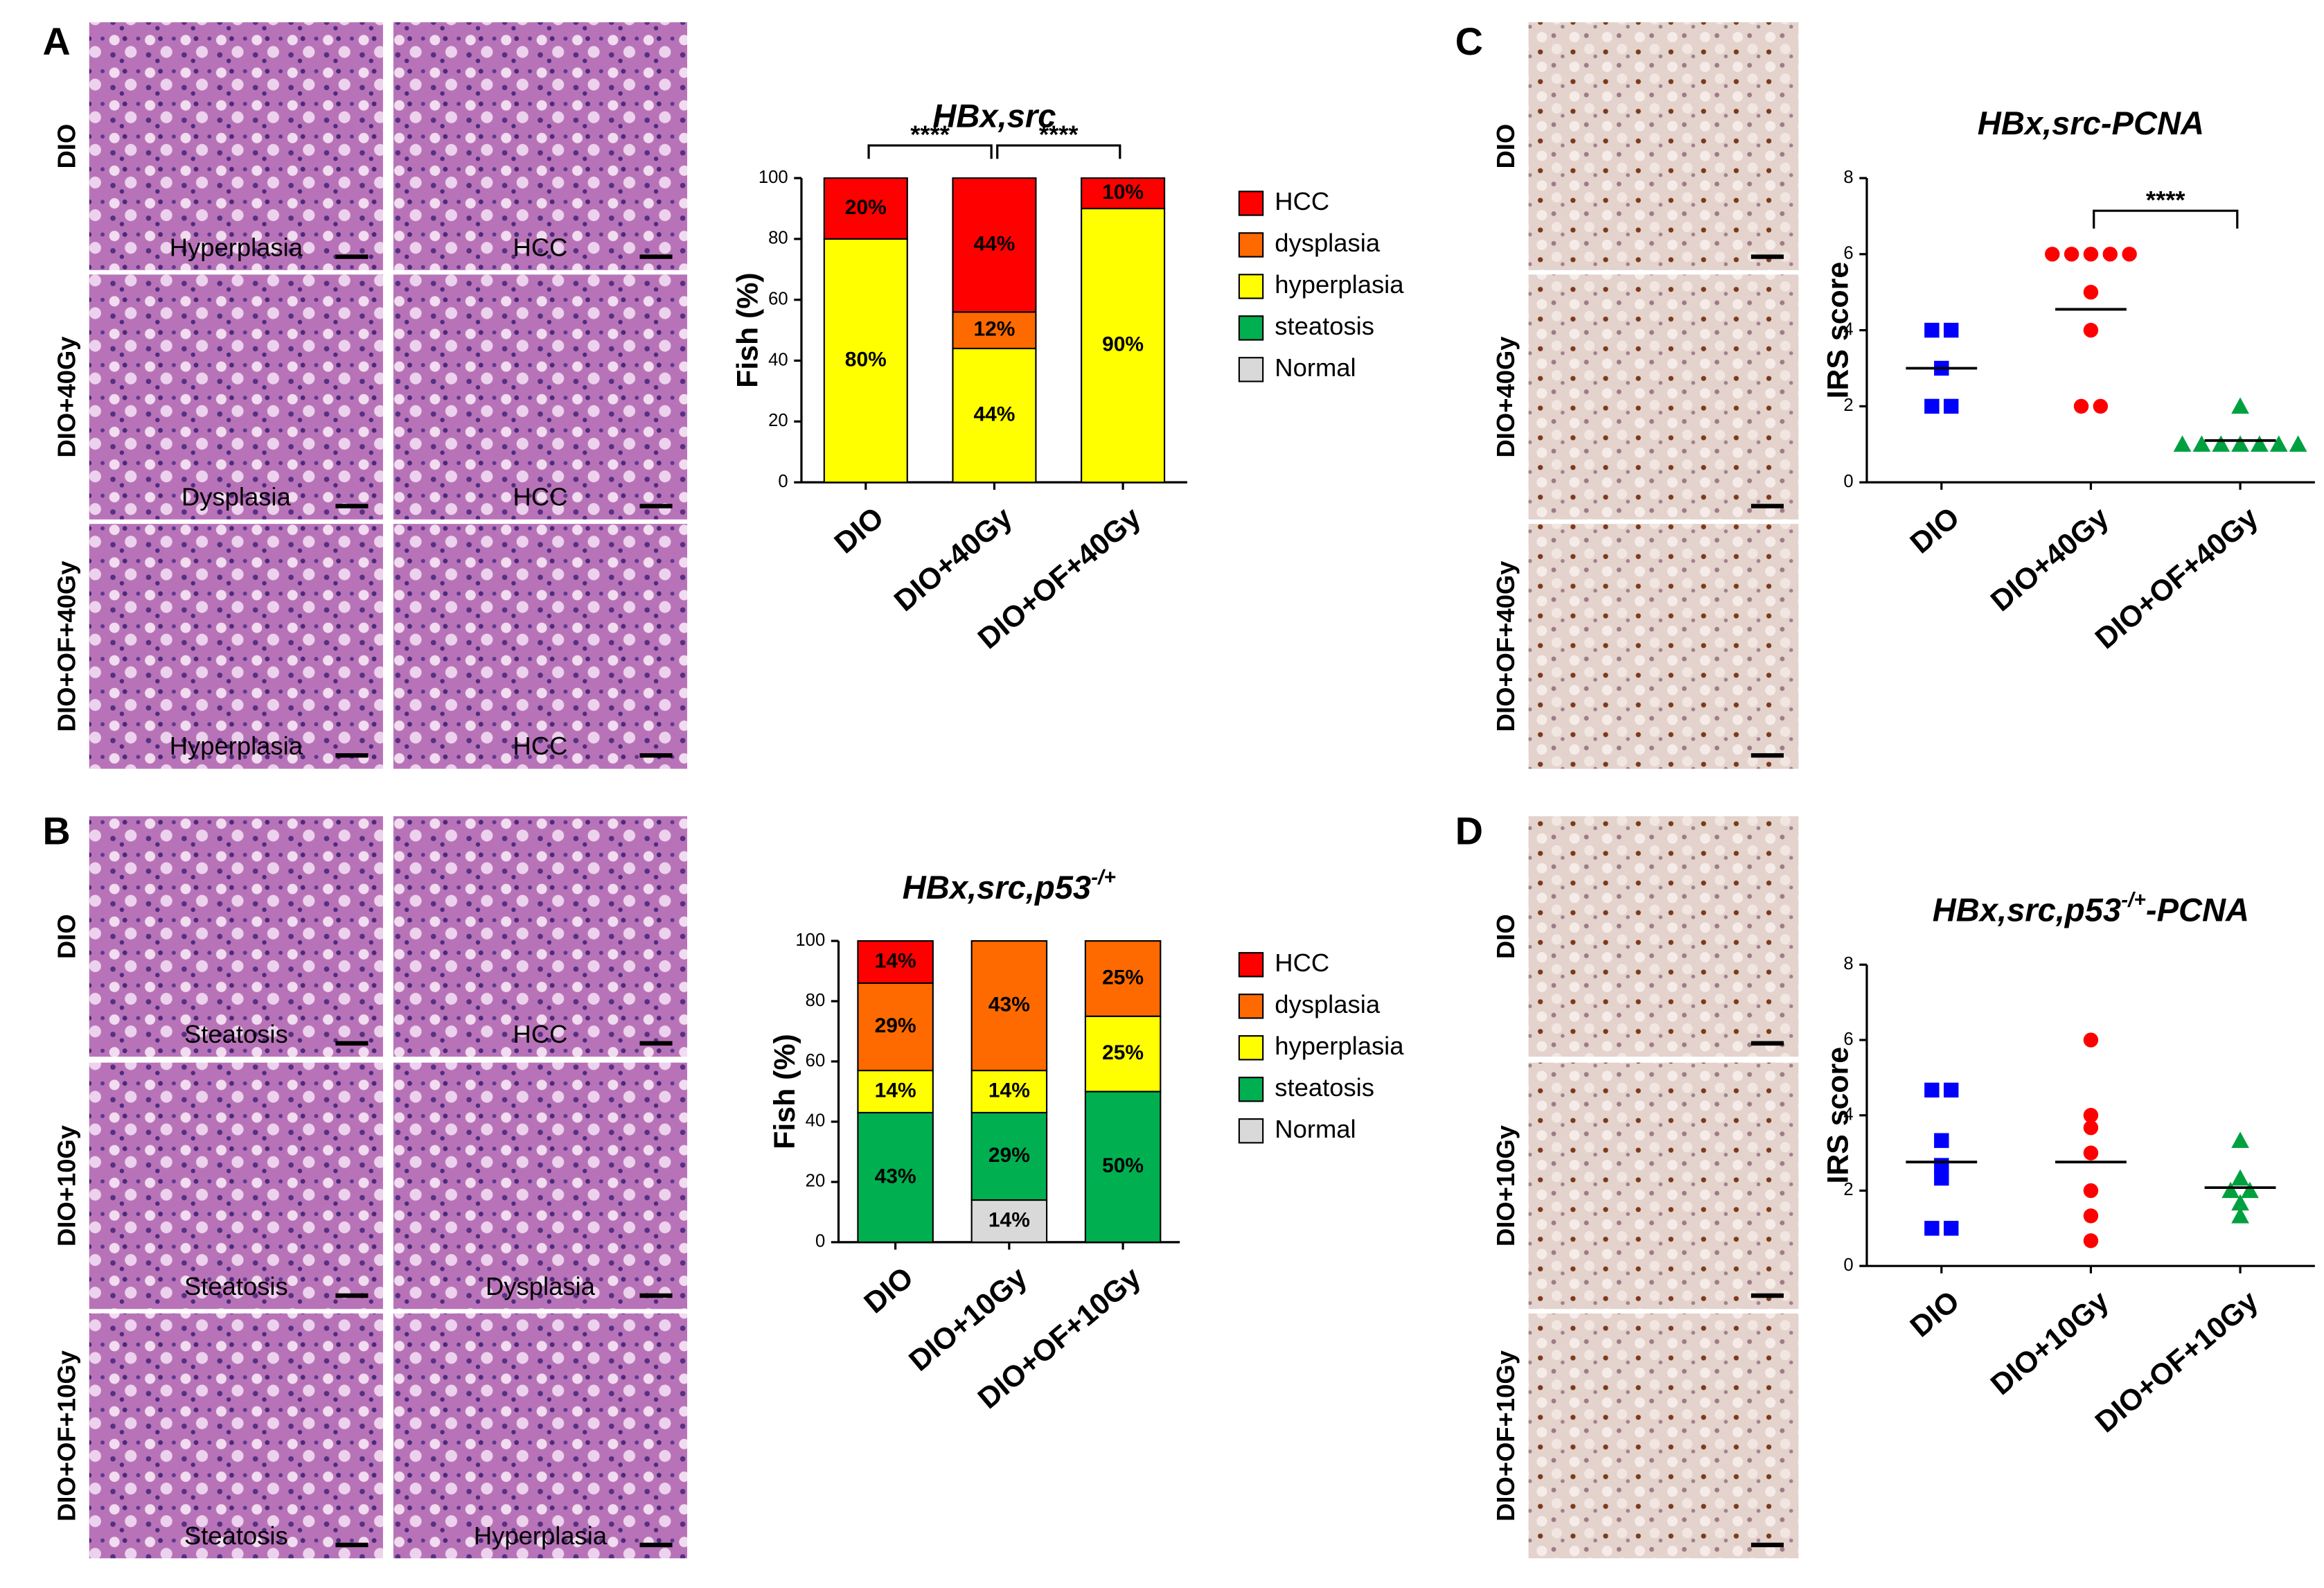 The width and height of the screenshot is (2324, 1588). What do you see at coordinates (1505, 397) in the screenshot?
I see `row-label: DIO+40Gy` at bounding box center [1505, 397].